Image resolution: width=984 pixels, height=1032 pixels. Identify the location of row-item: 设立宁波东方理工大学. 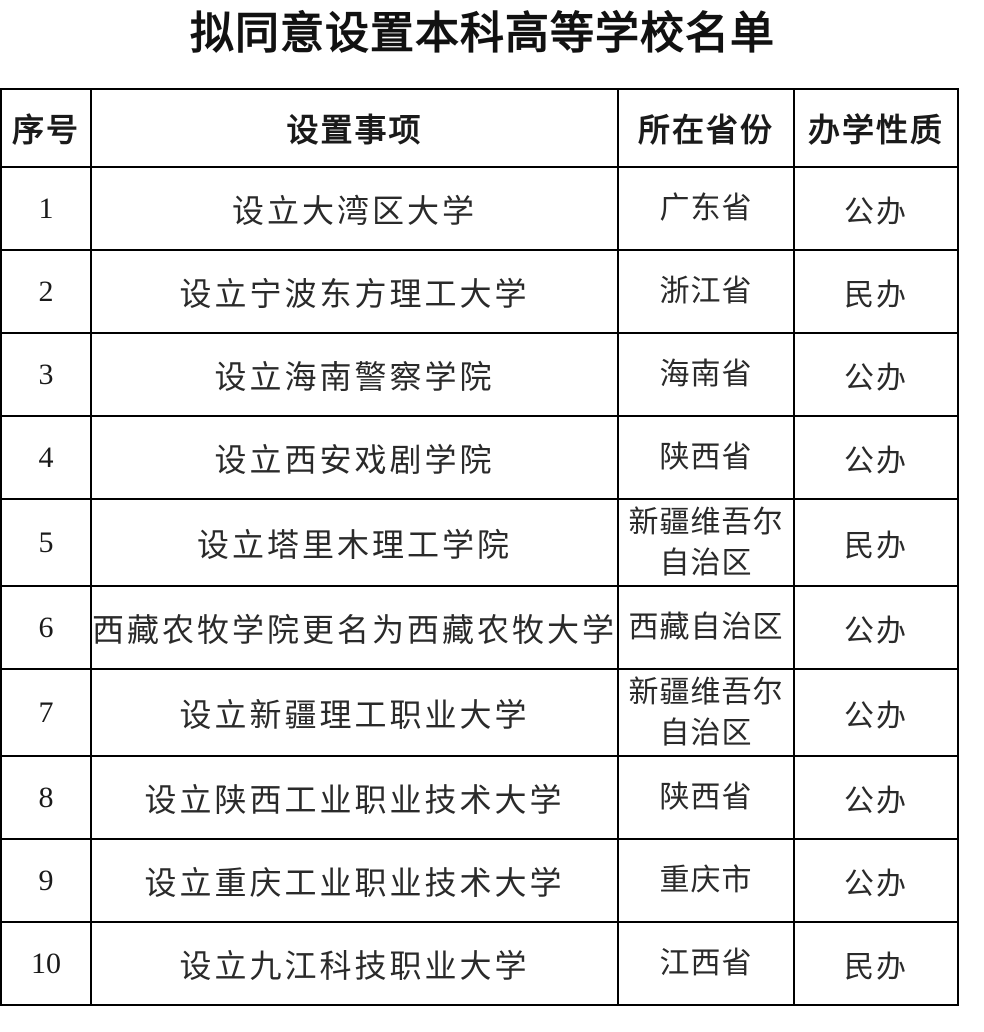
(354, 291).